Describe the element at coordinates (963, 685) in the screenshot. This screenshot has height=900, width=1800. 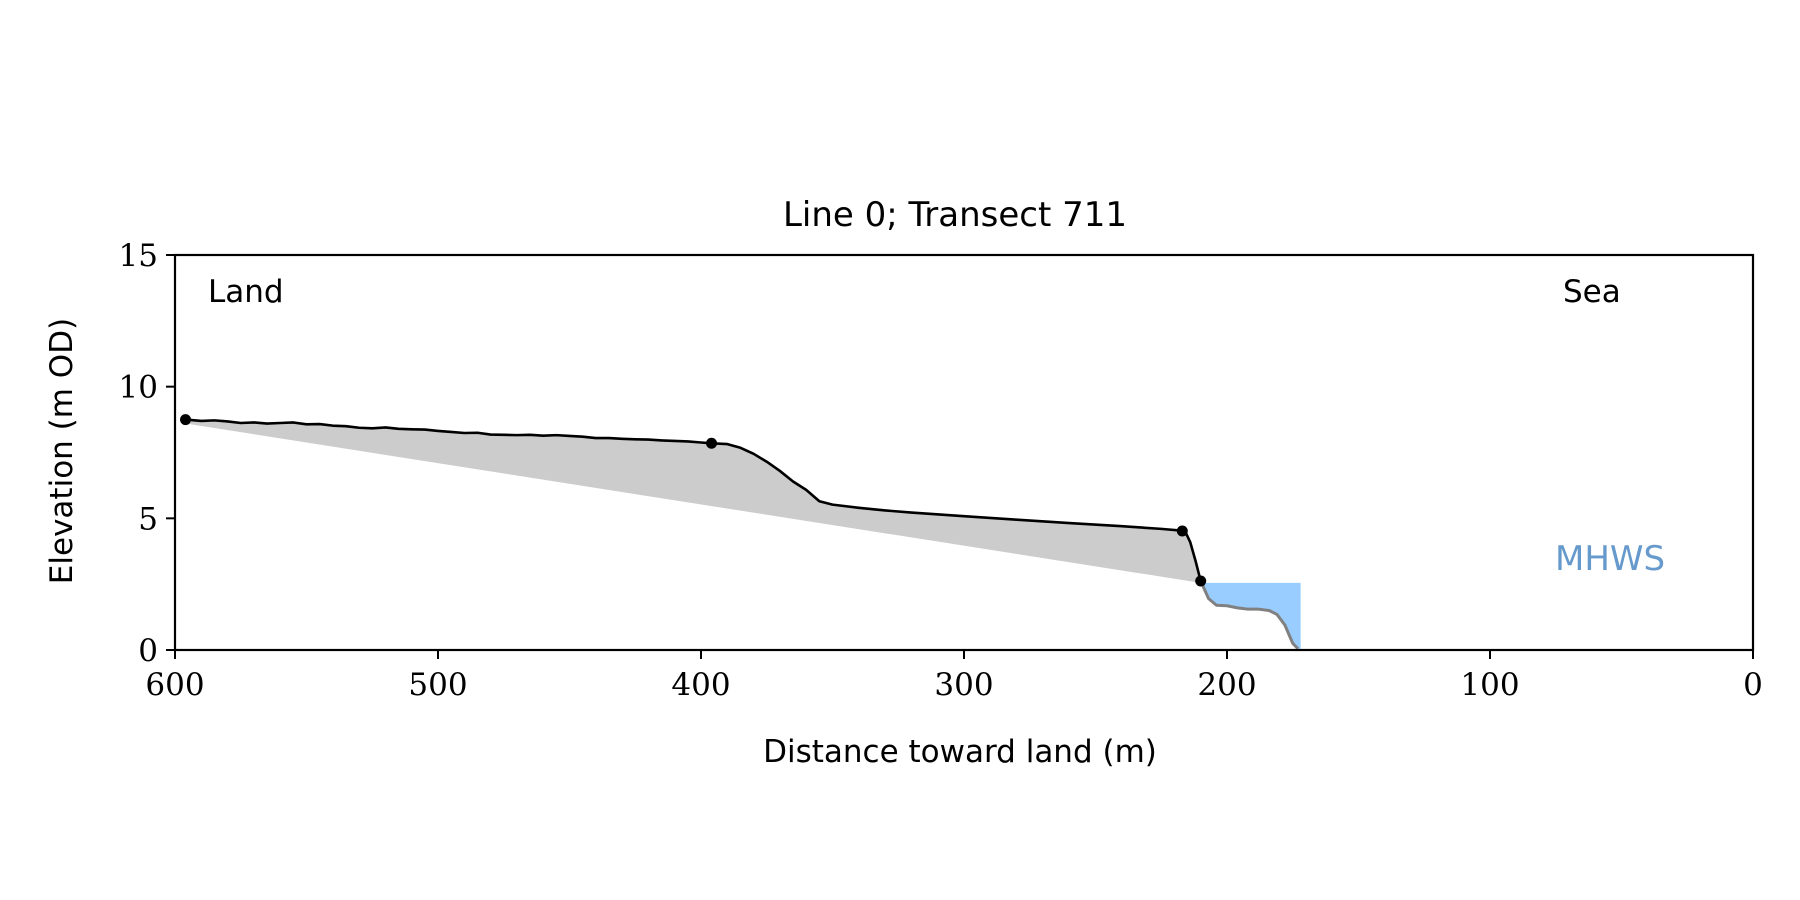
I see `x-tick-label: 300` at that location.